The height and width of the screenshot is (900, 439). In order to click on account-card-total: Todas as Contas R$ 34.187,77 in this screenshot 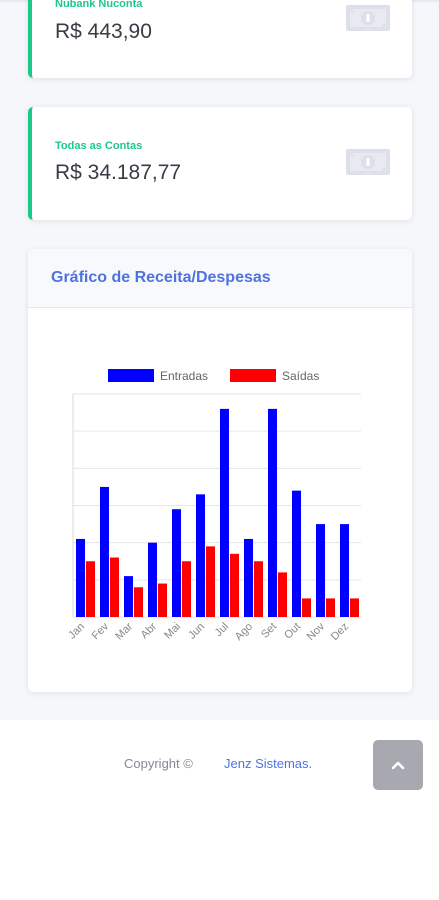, I will do `click(220, 163)`.